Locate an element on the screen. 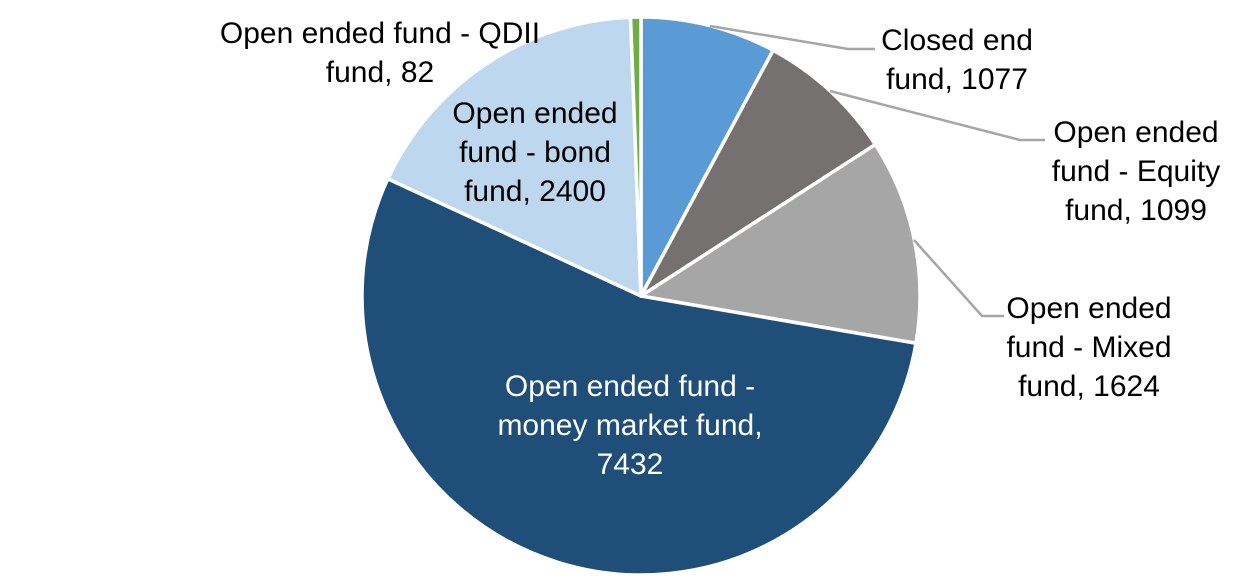  pie-slice-open-ended-fund-qdii-fund is located at coordinates (635, 156).